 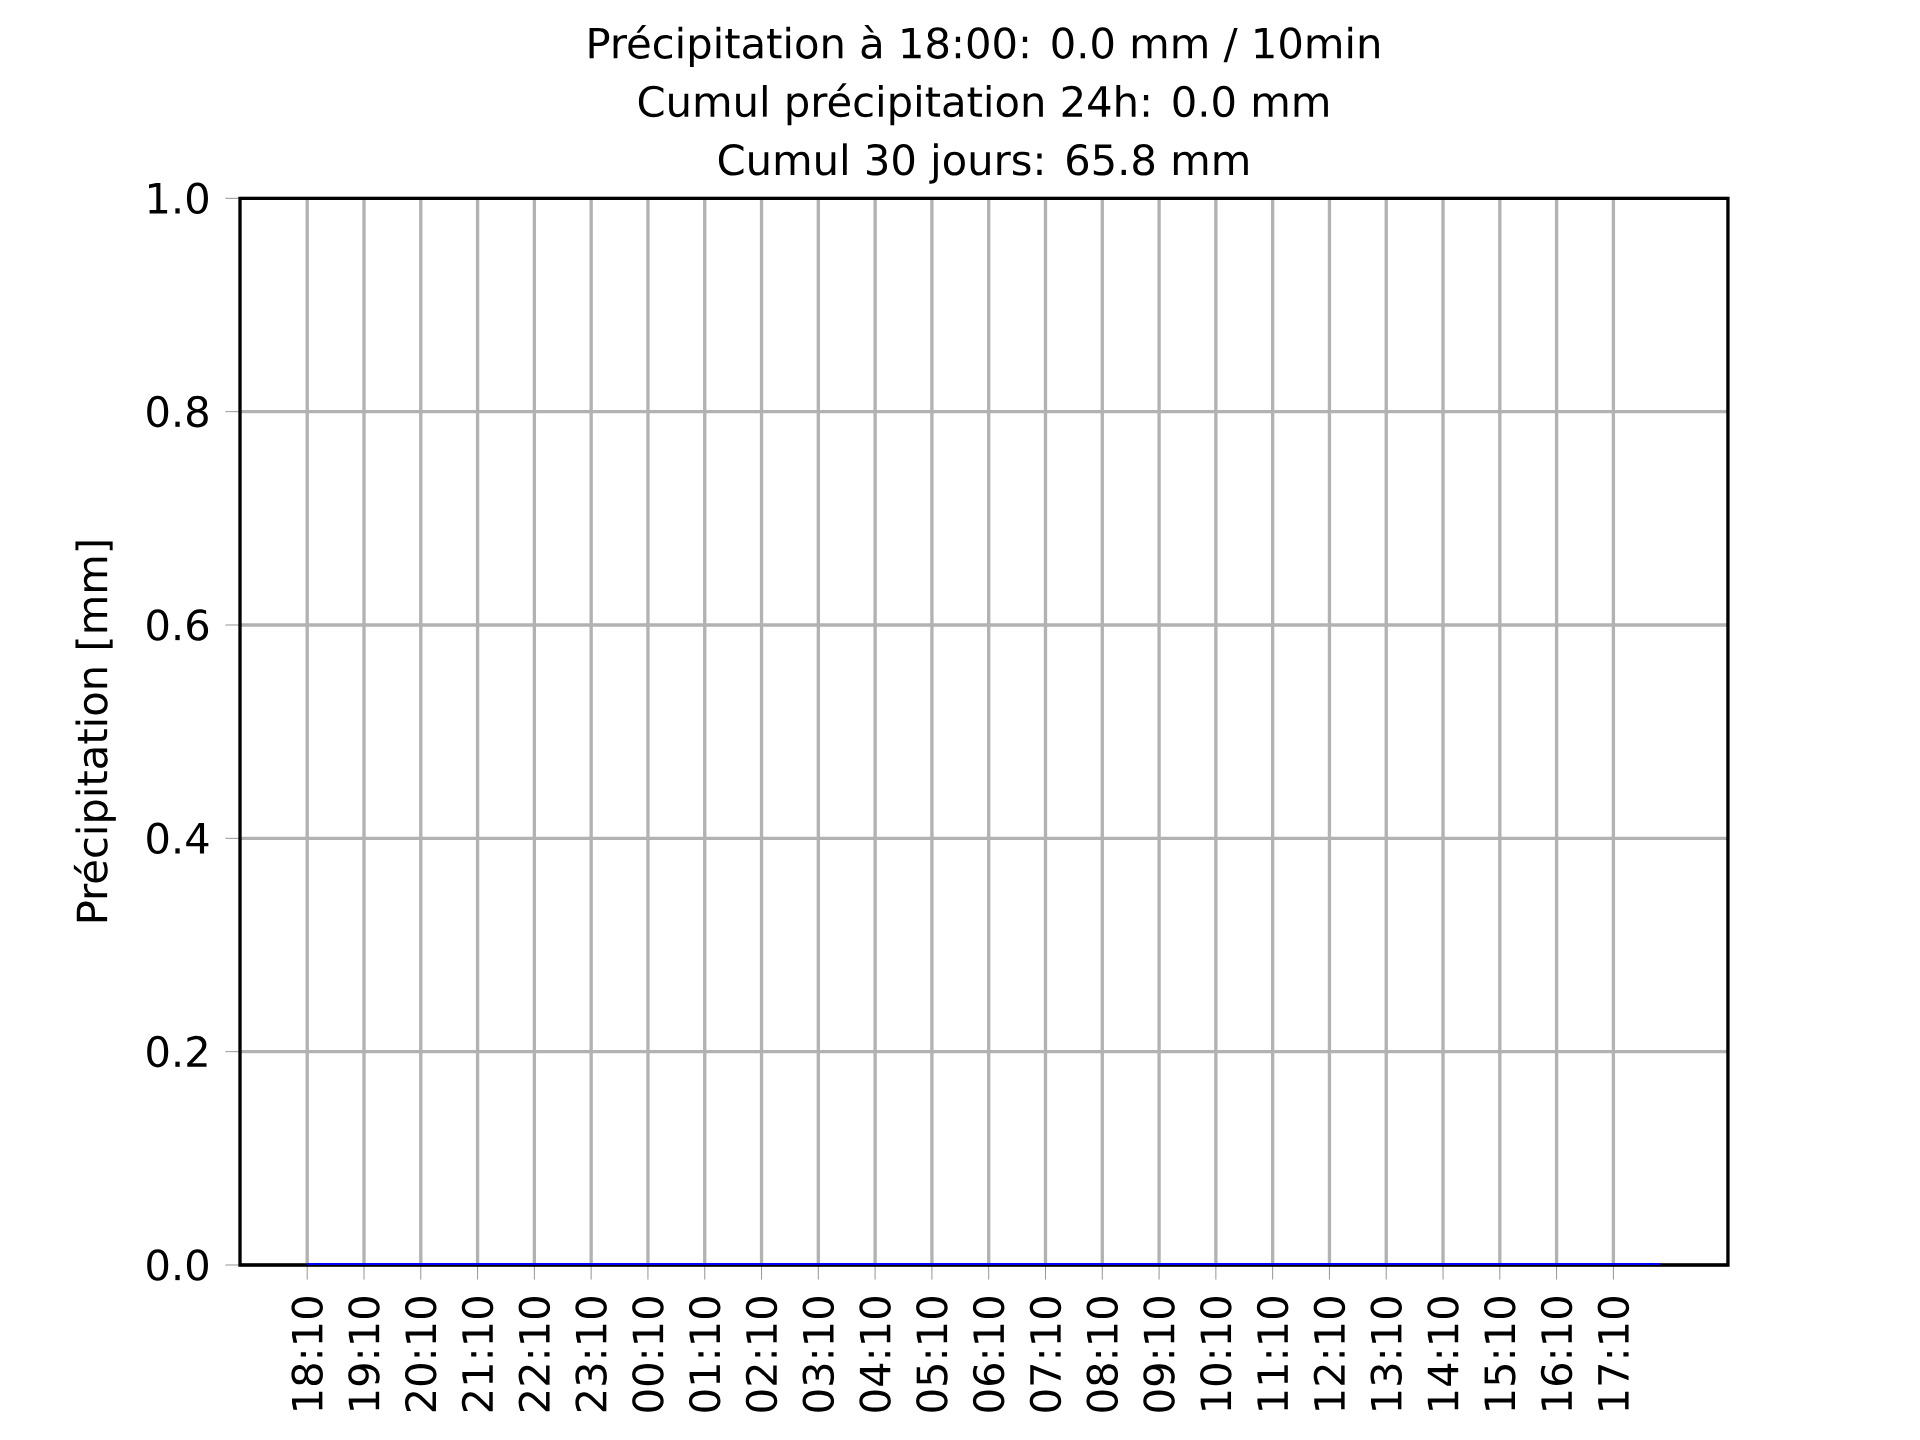 I want to click on x-tick-label: 23:10, so click(x=591, y=1354).